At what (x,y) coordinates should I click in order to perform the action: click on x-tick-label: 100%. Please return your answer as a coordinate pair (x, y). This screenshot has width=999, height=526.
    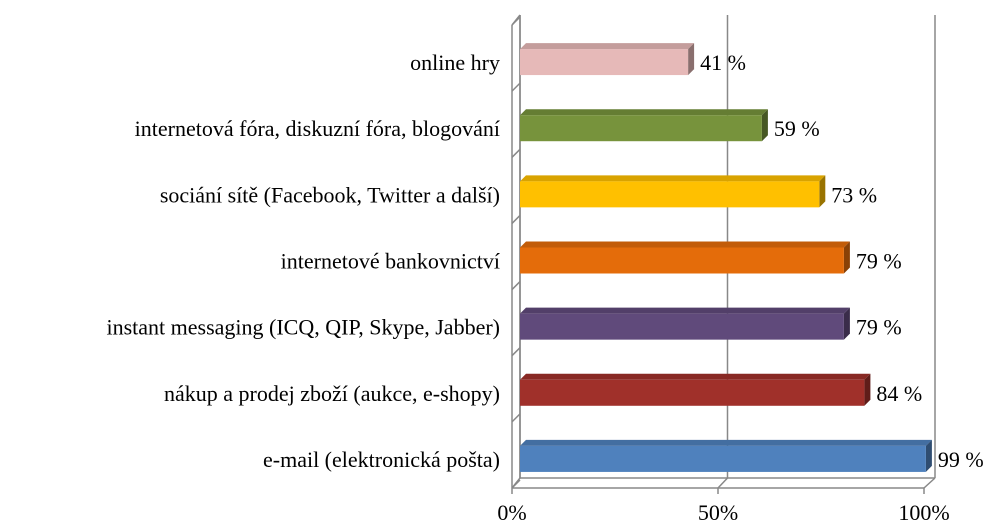
    Looking at the image, I should click on (923, 512).